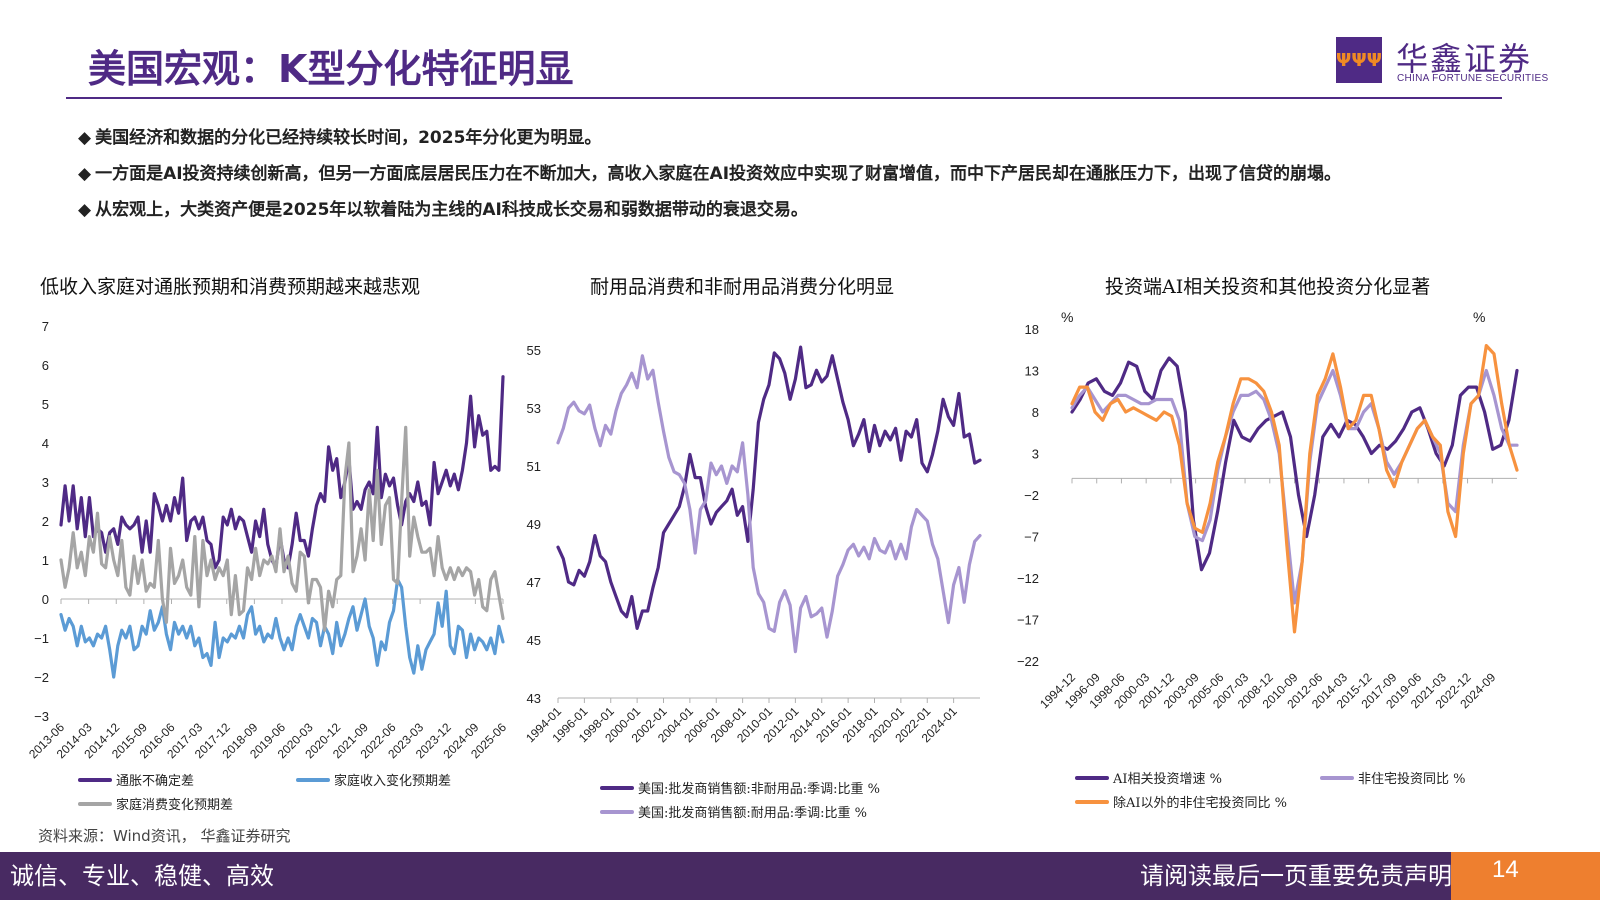 This screenshot has height=900, width=1600. What do you see at coordinates (1035, 412) in the screenshot?
I see `y-tick-label: 8` at bounding box center [1035, 412].